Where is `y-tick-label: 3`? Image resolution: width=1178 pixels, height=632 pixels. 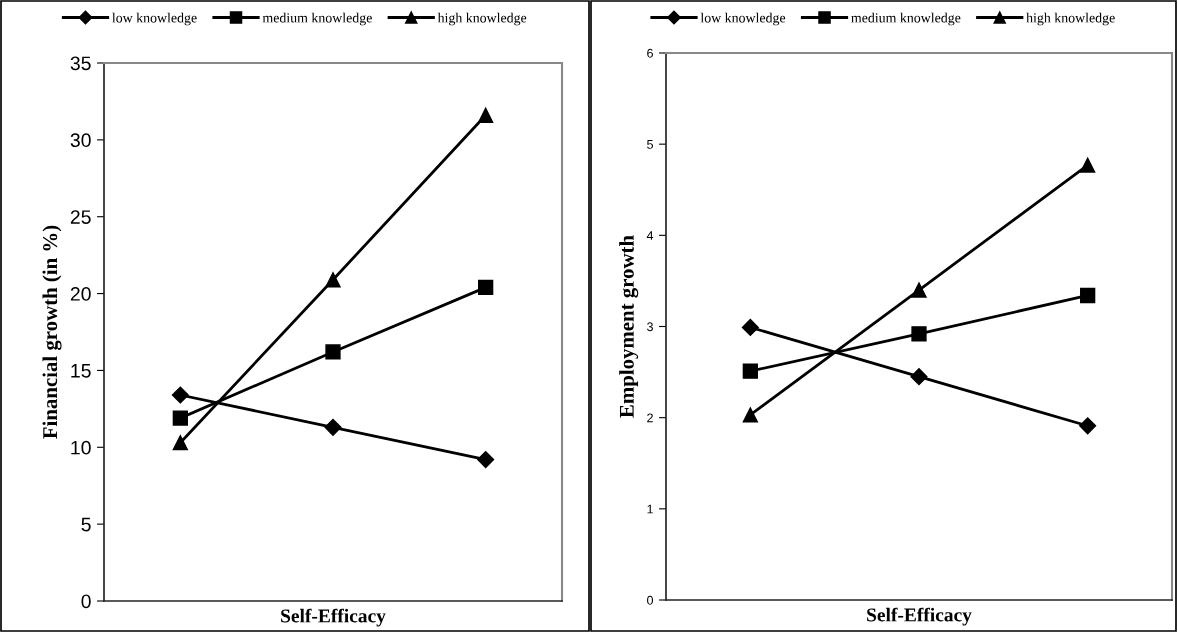
y-tick-label: 3 is located at coordinates (650, 327).